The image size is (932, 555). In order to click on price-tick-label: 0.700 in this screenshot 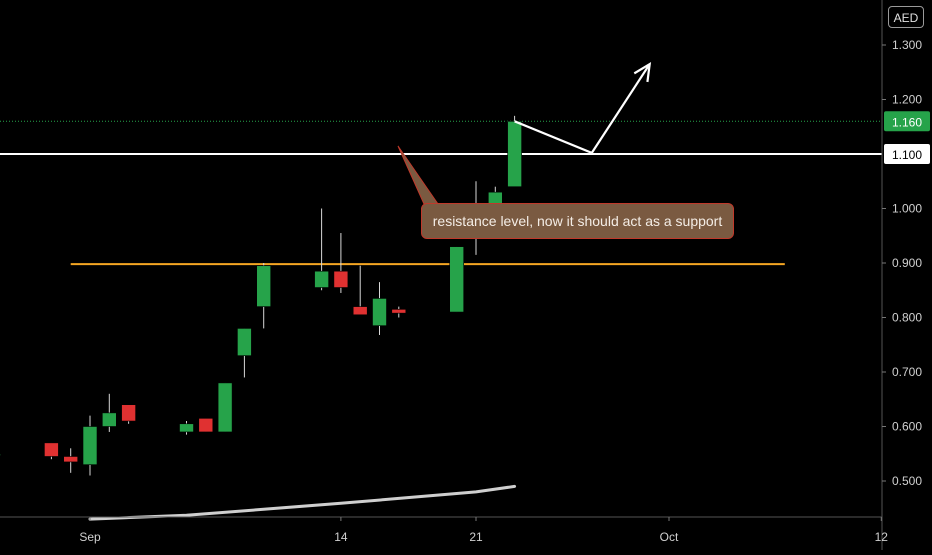, I will do `click(907, 372)`.